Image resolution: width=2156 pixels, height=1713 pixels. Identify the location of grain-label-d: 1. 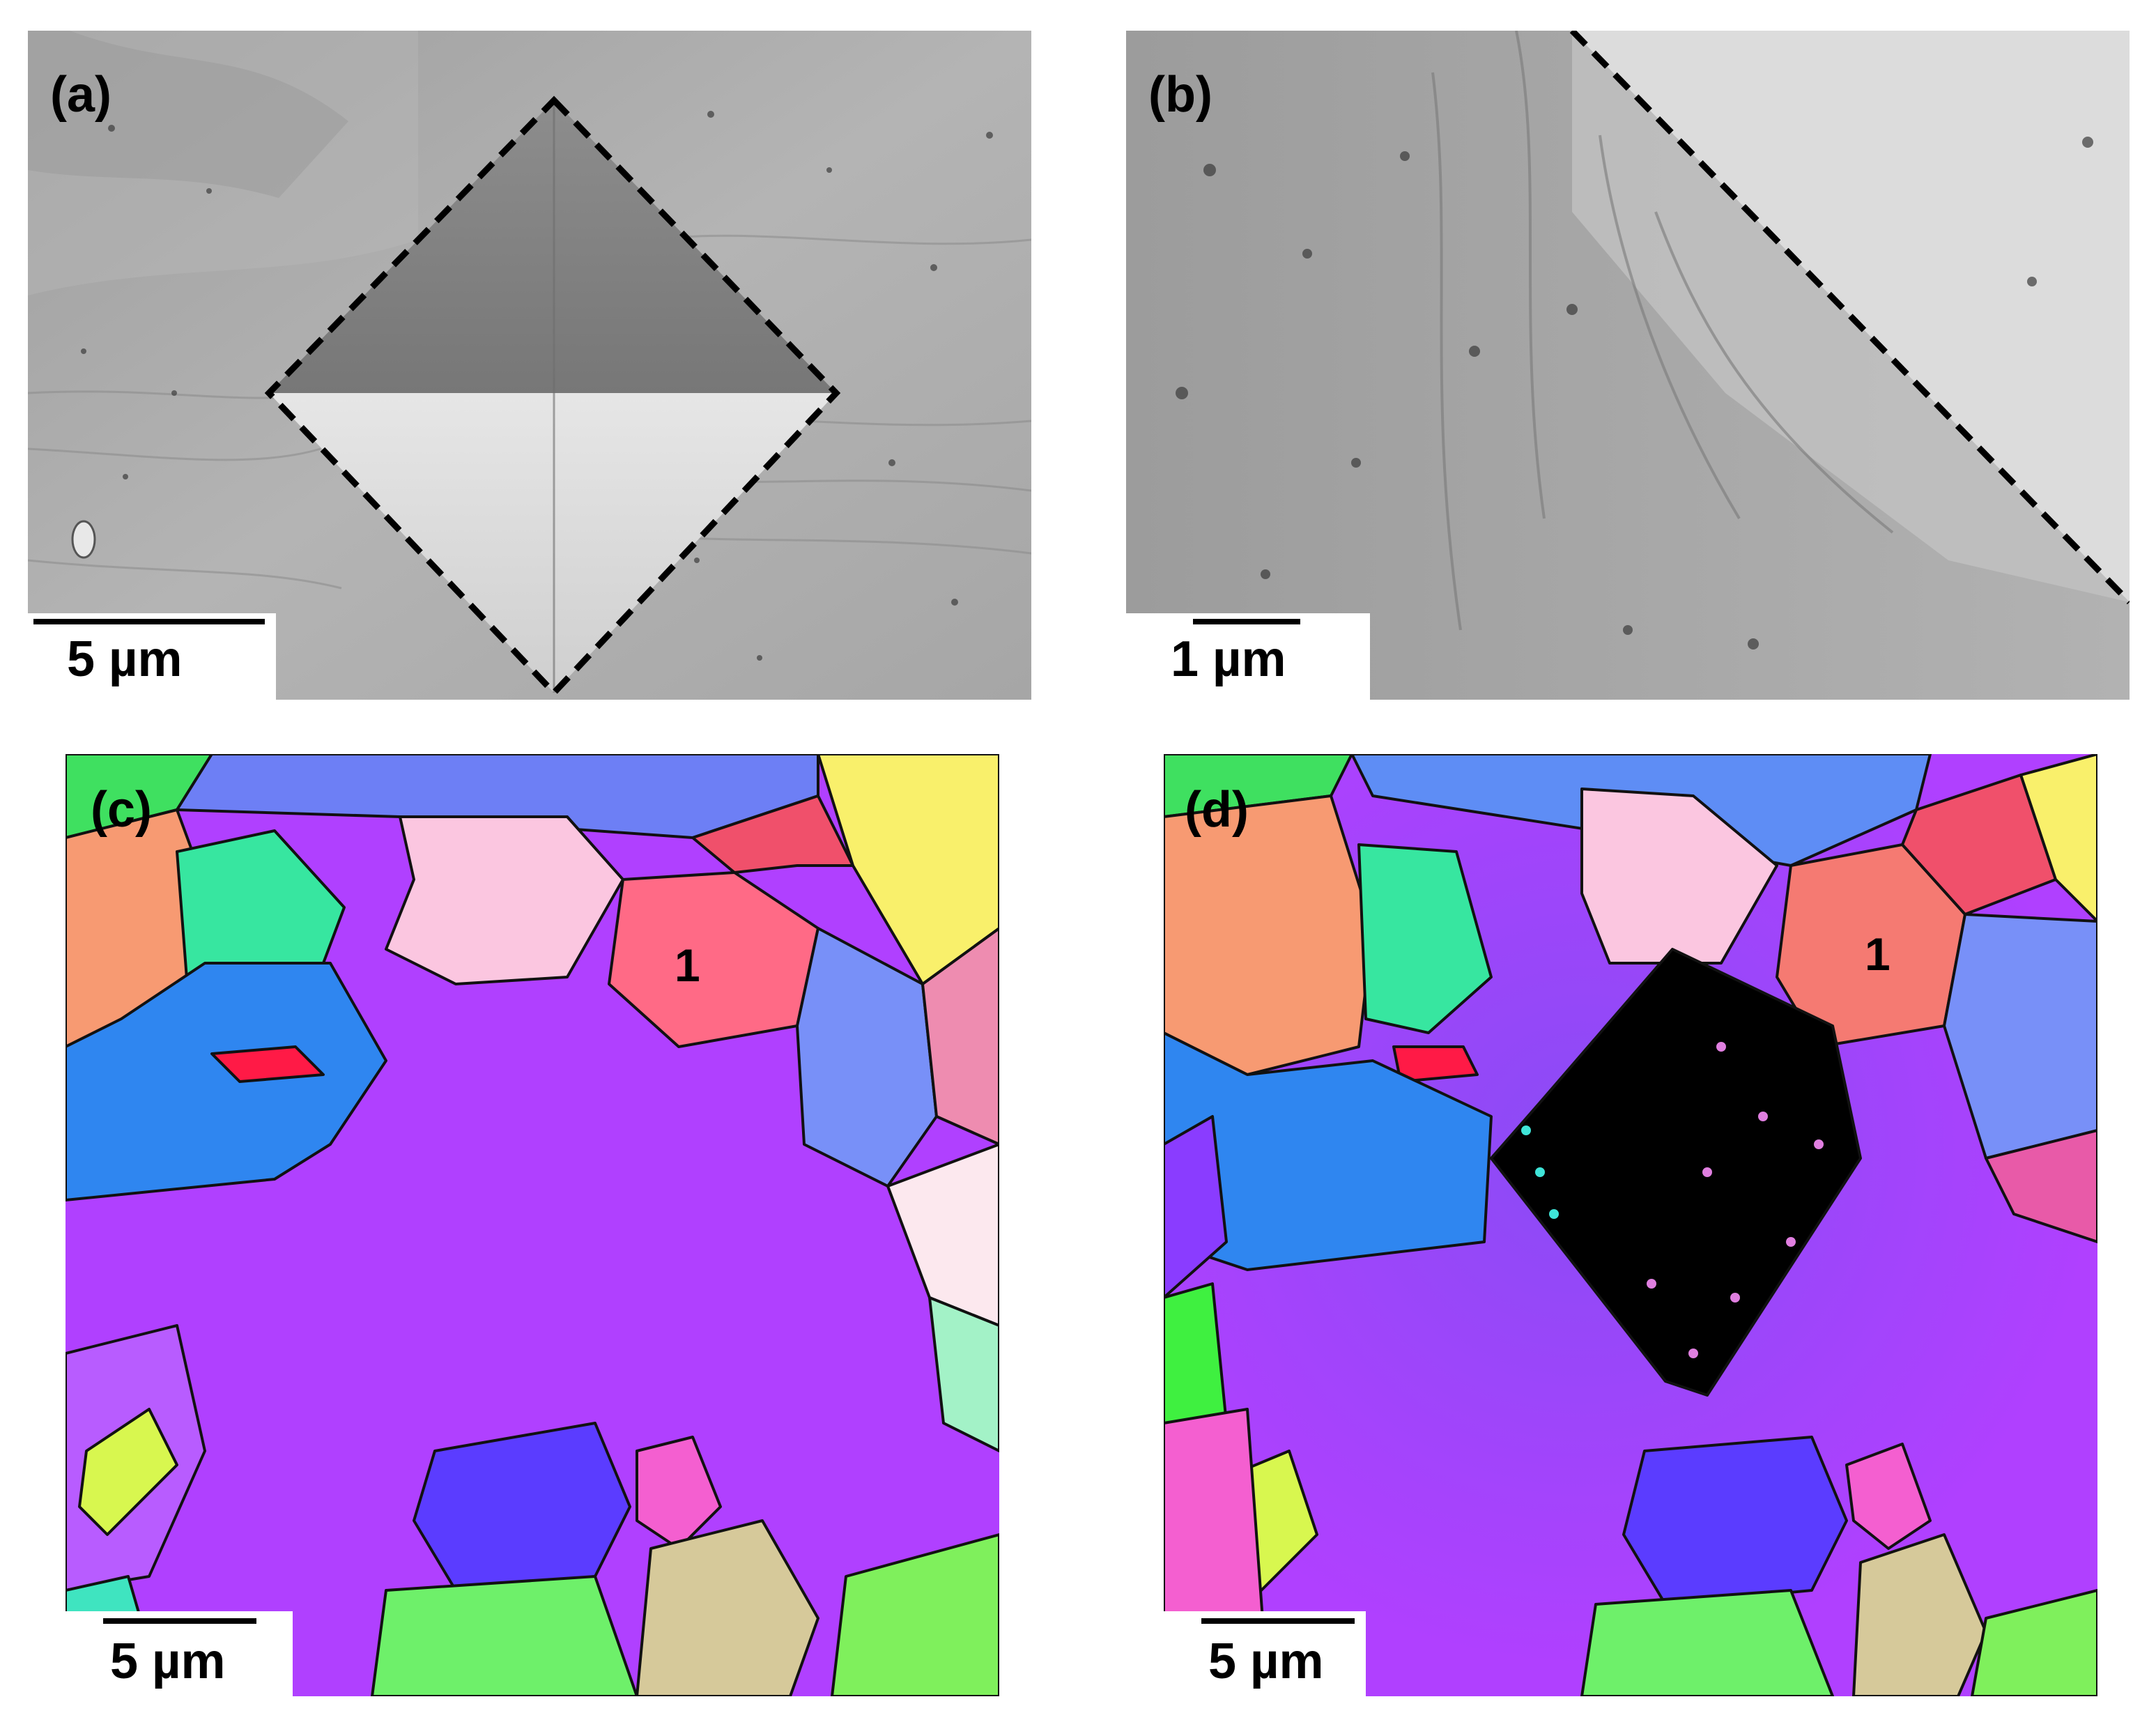
(1878, 954).